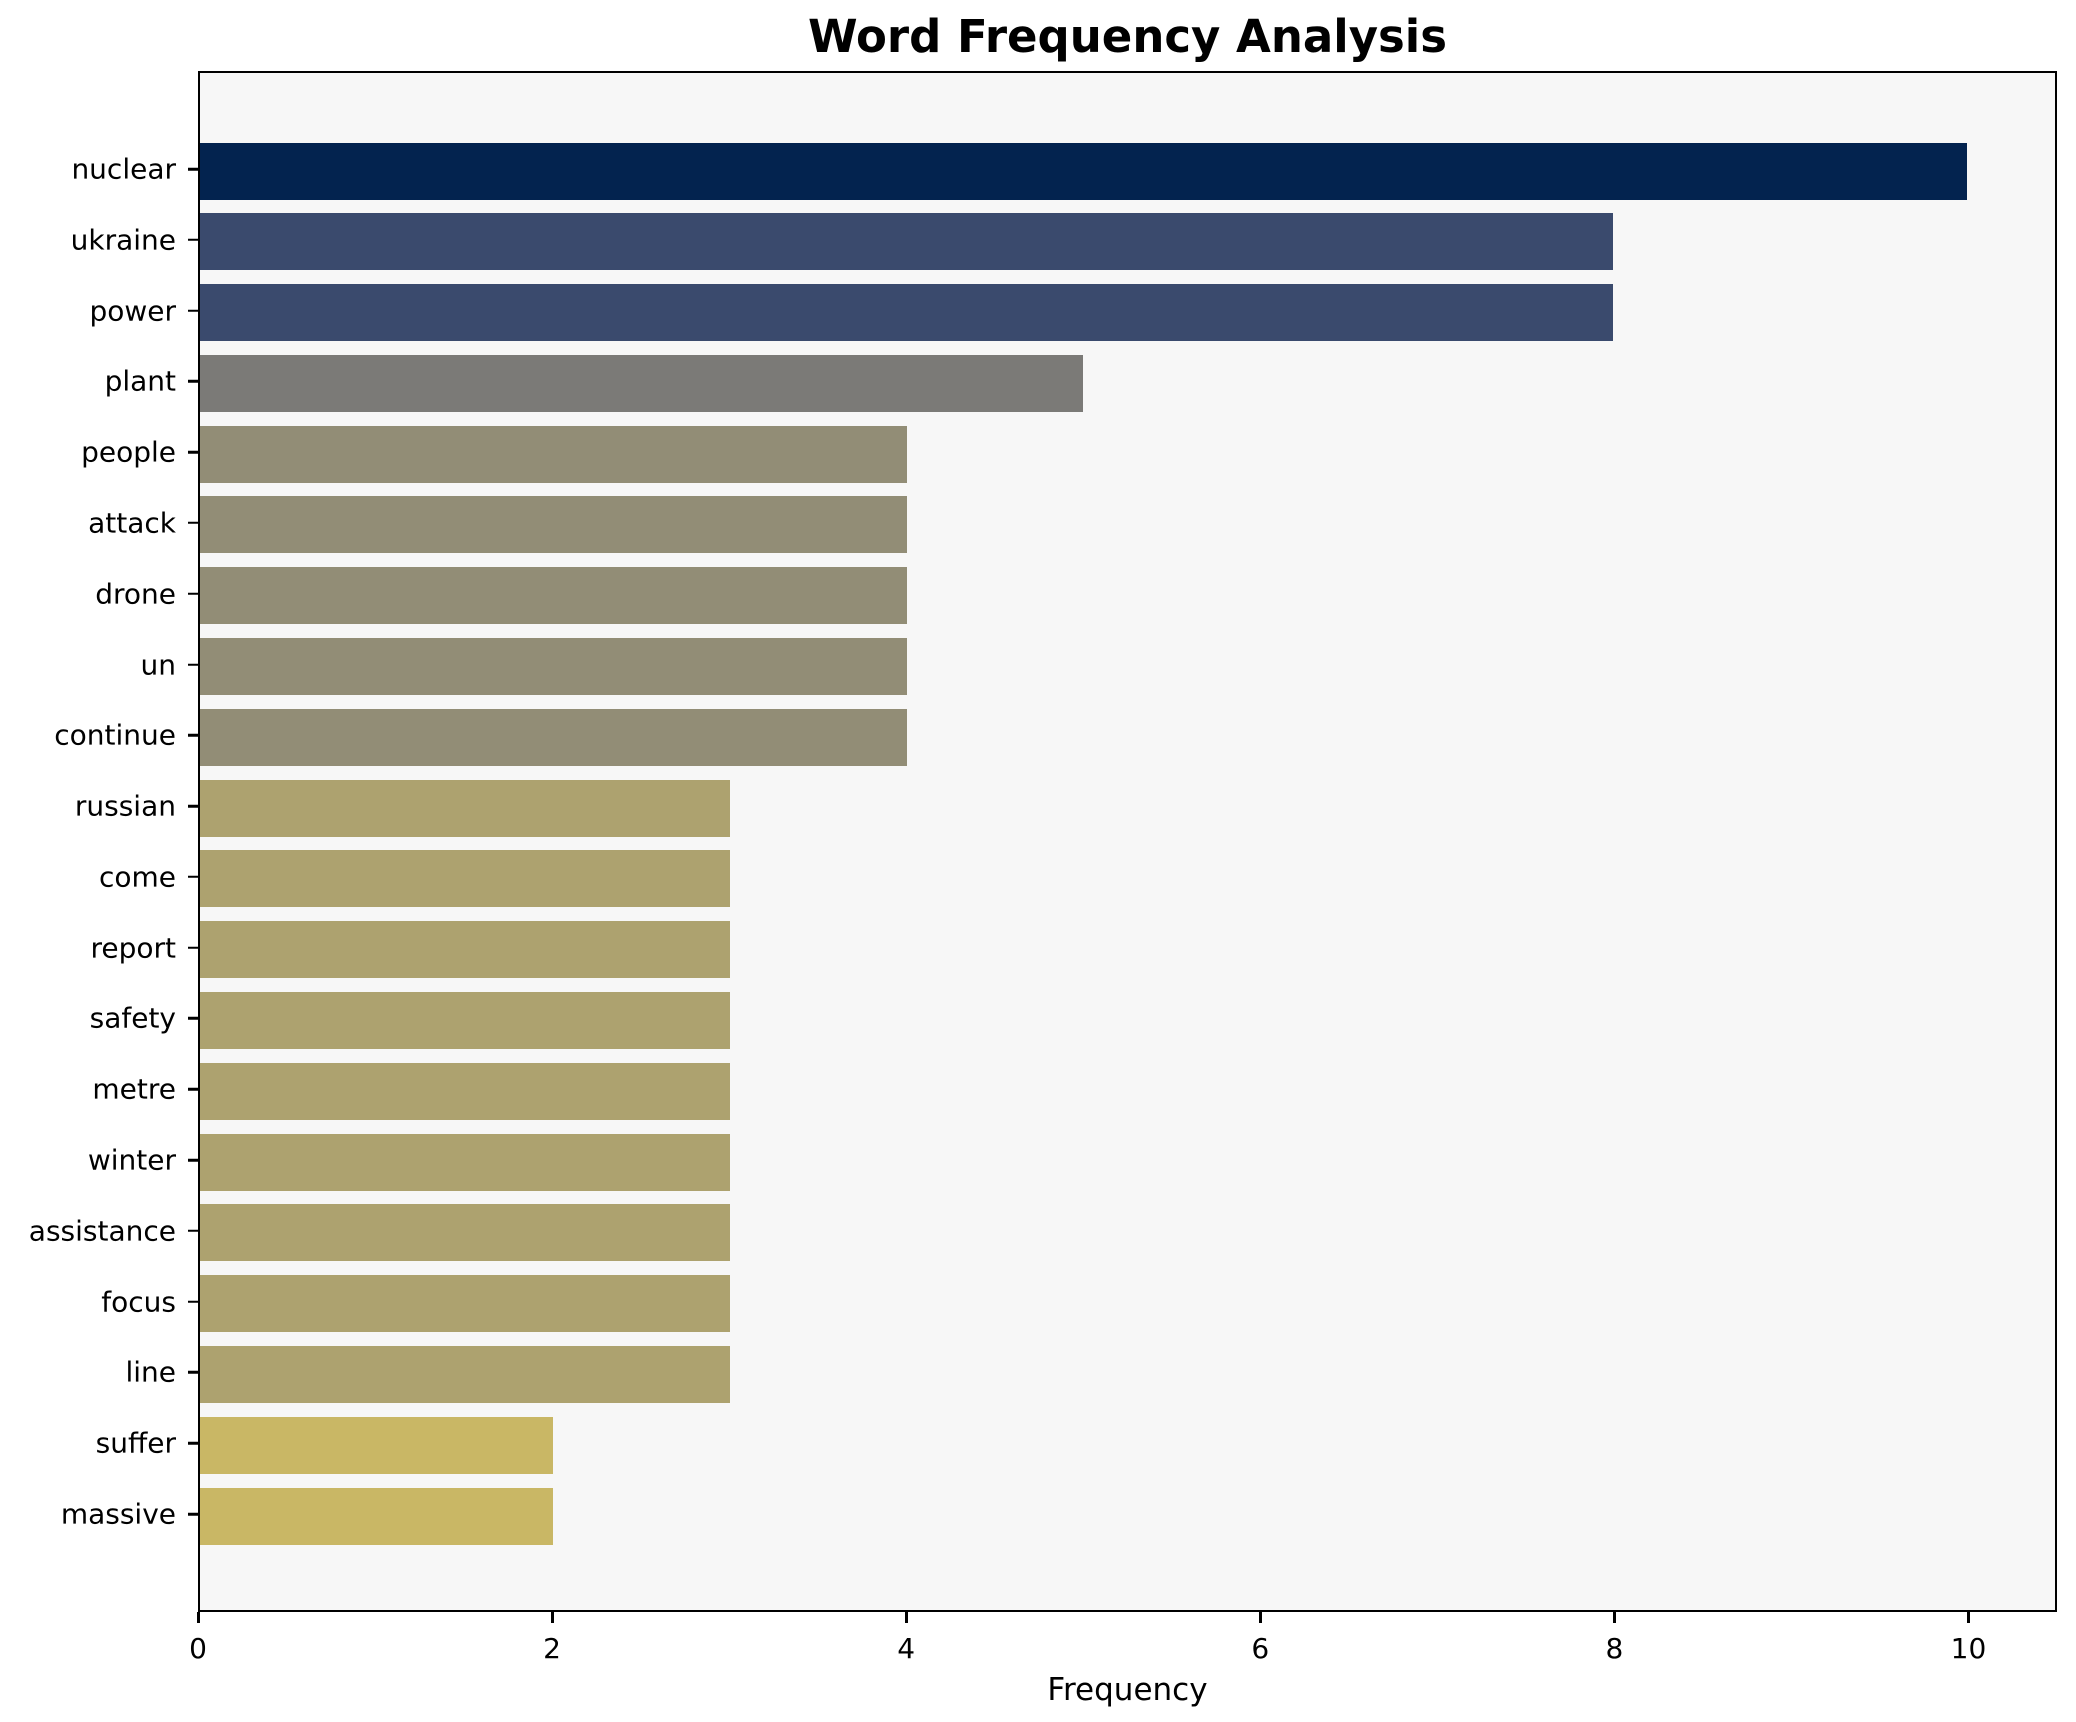 The image size is (2076, 1722). What do you see at coordinates (465, 879) in the screenshot?
I see `bar-come` at bounding box center [465, 879].